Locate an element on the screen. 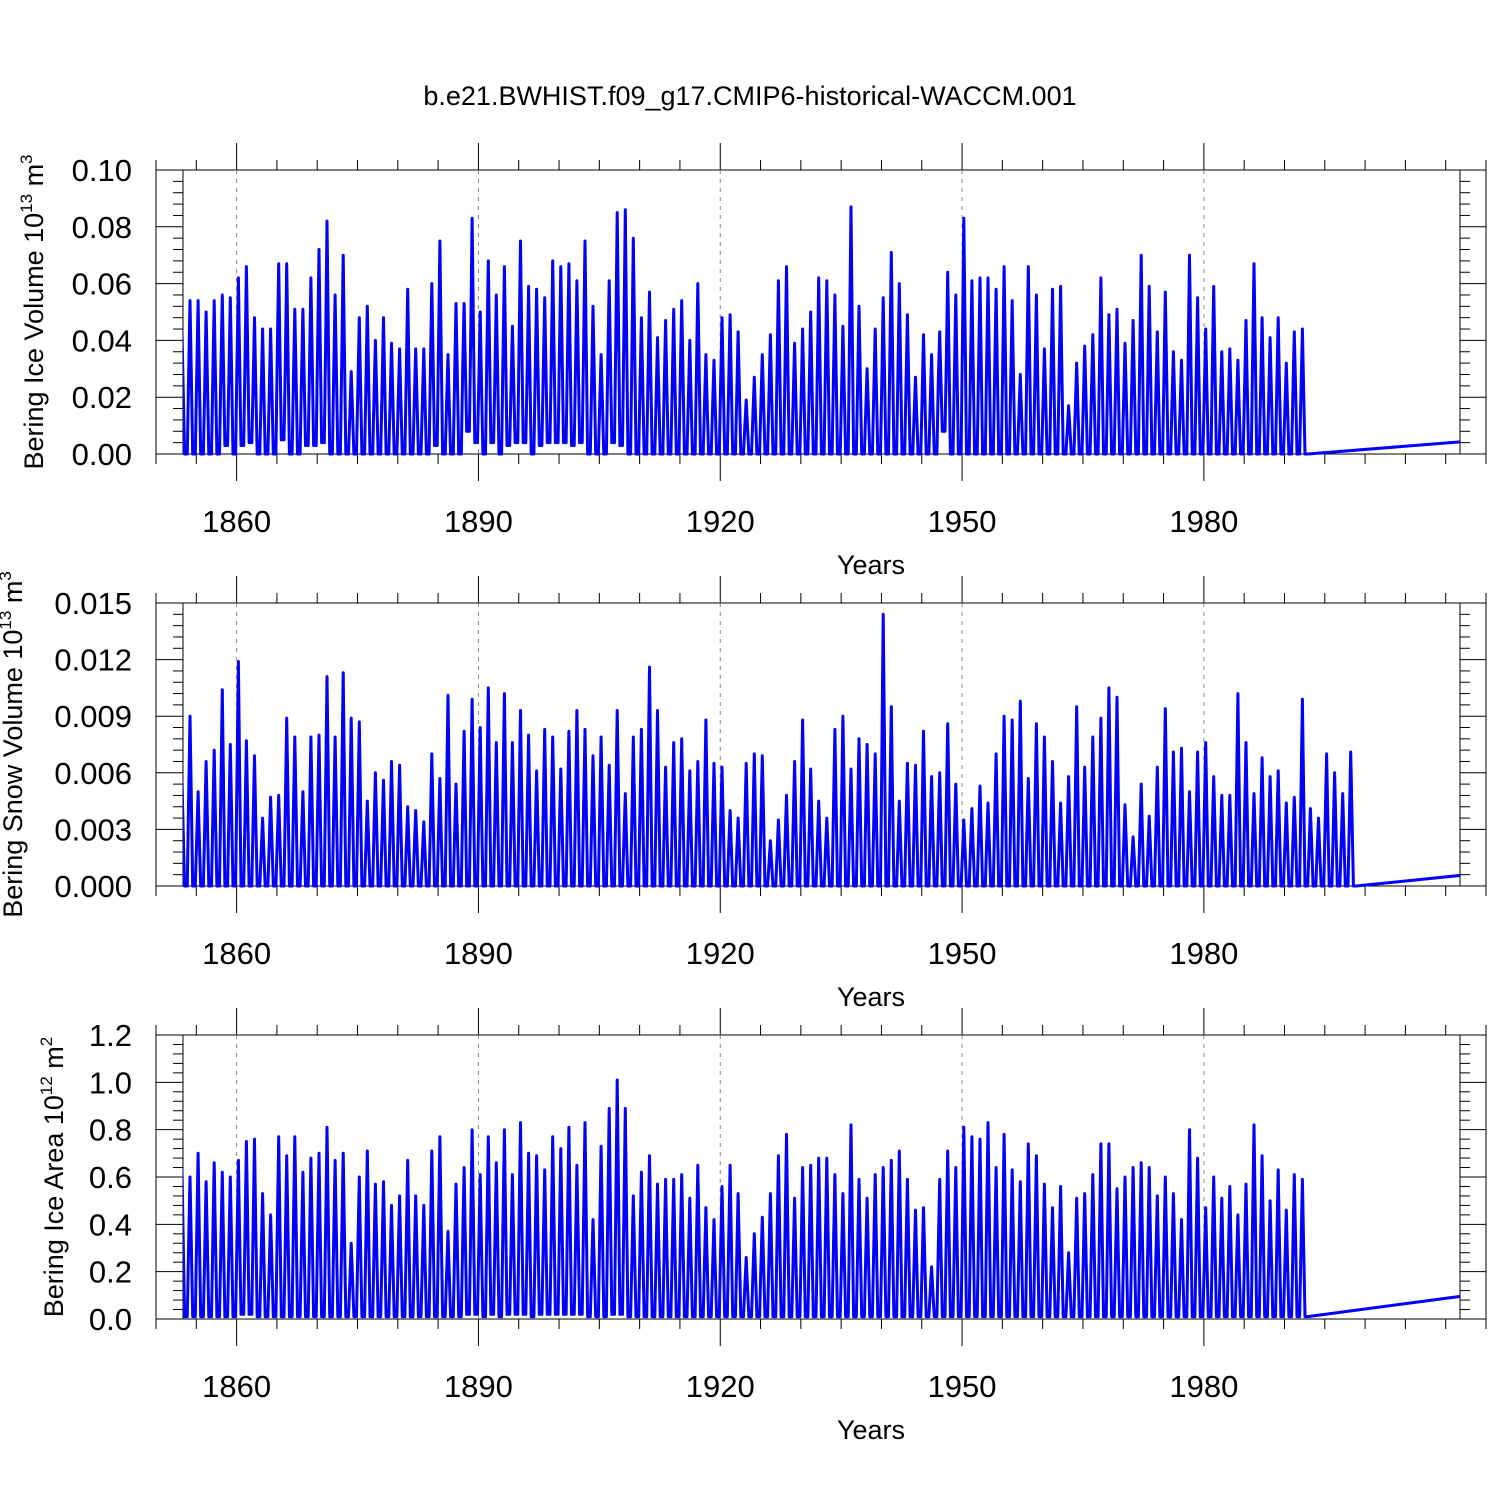 The width and height of the screenshot is (1500, 1500). y-axis-title: Bering Ice Area 1012 m2 is located at coordinates (53, 1177).